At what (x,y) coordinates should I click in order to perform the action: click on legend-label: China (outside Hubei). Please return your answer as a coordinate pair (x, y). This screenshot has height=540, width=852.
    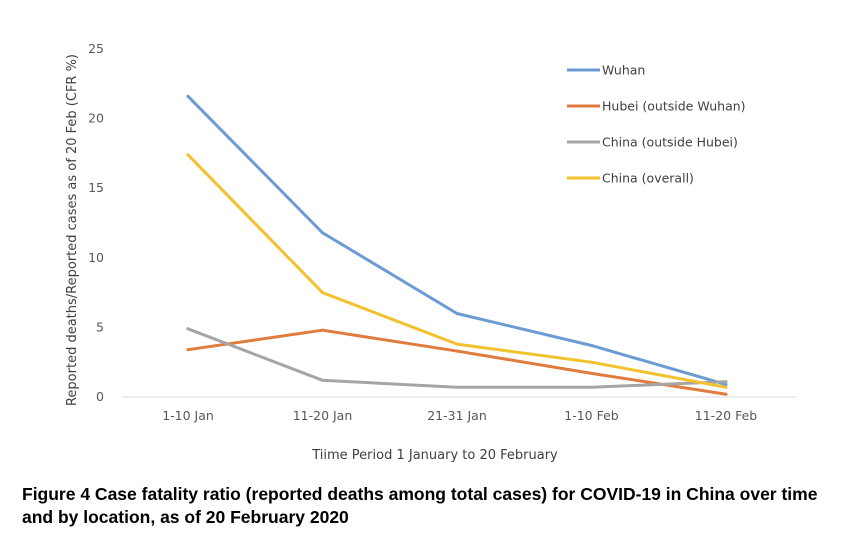
    Looking at the image, I should click on (670, 142).